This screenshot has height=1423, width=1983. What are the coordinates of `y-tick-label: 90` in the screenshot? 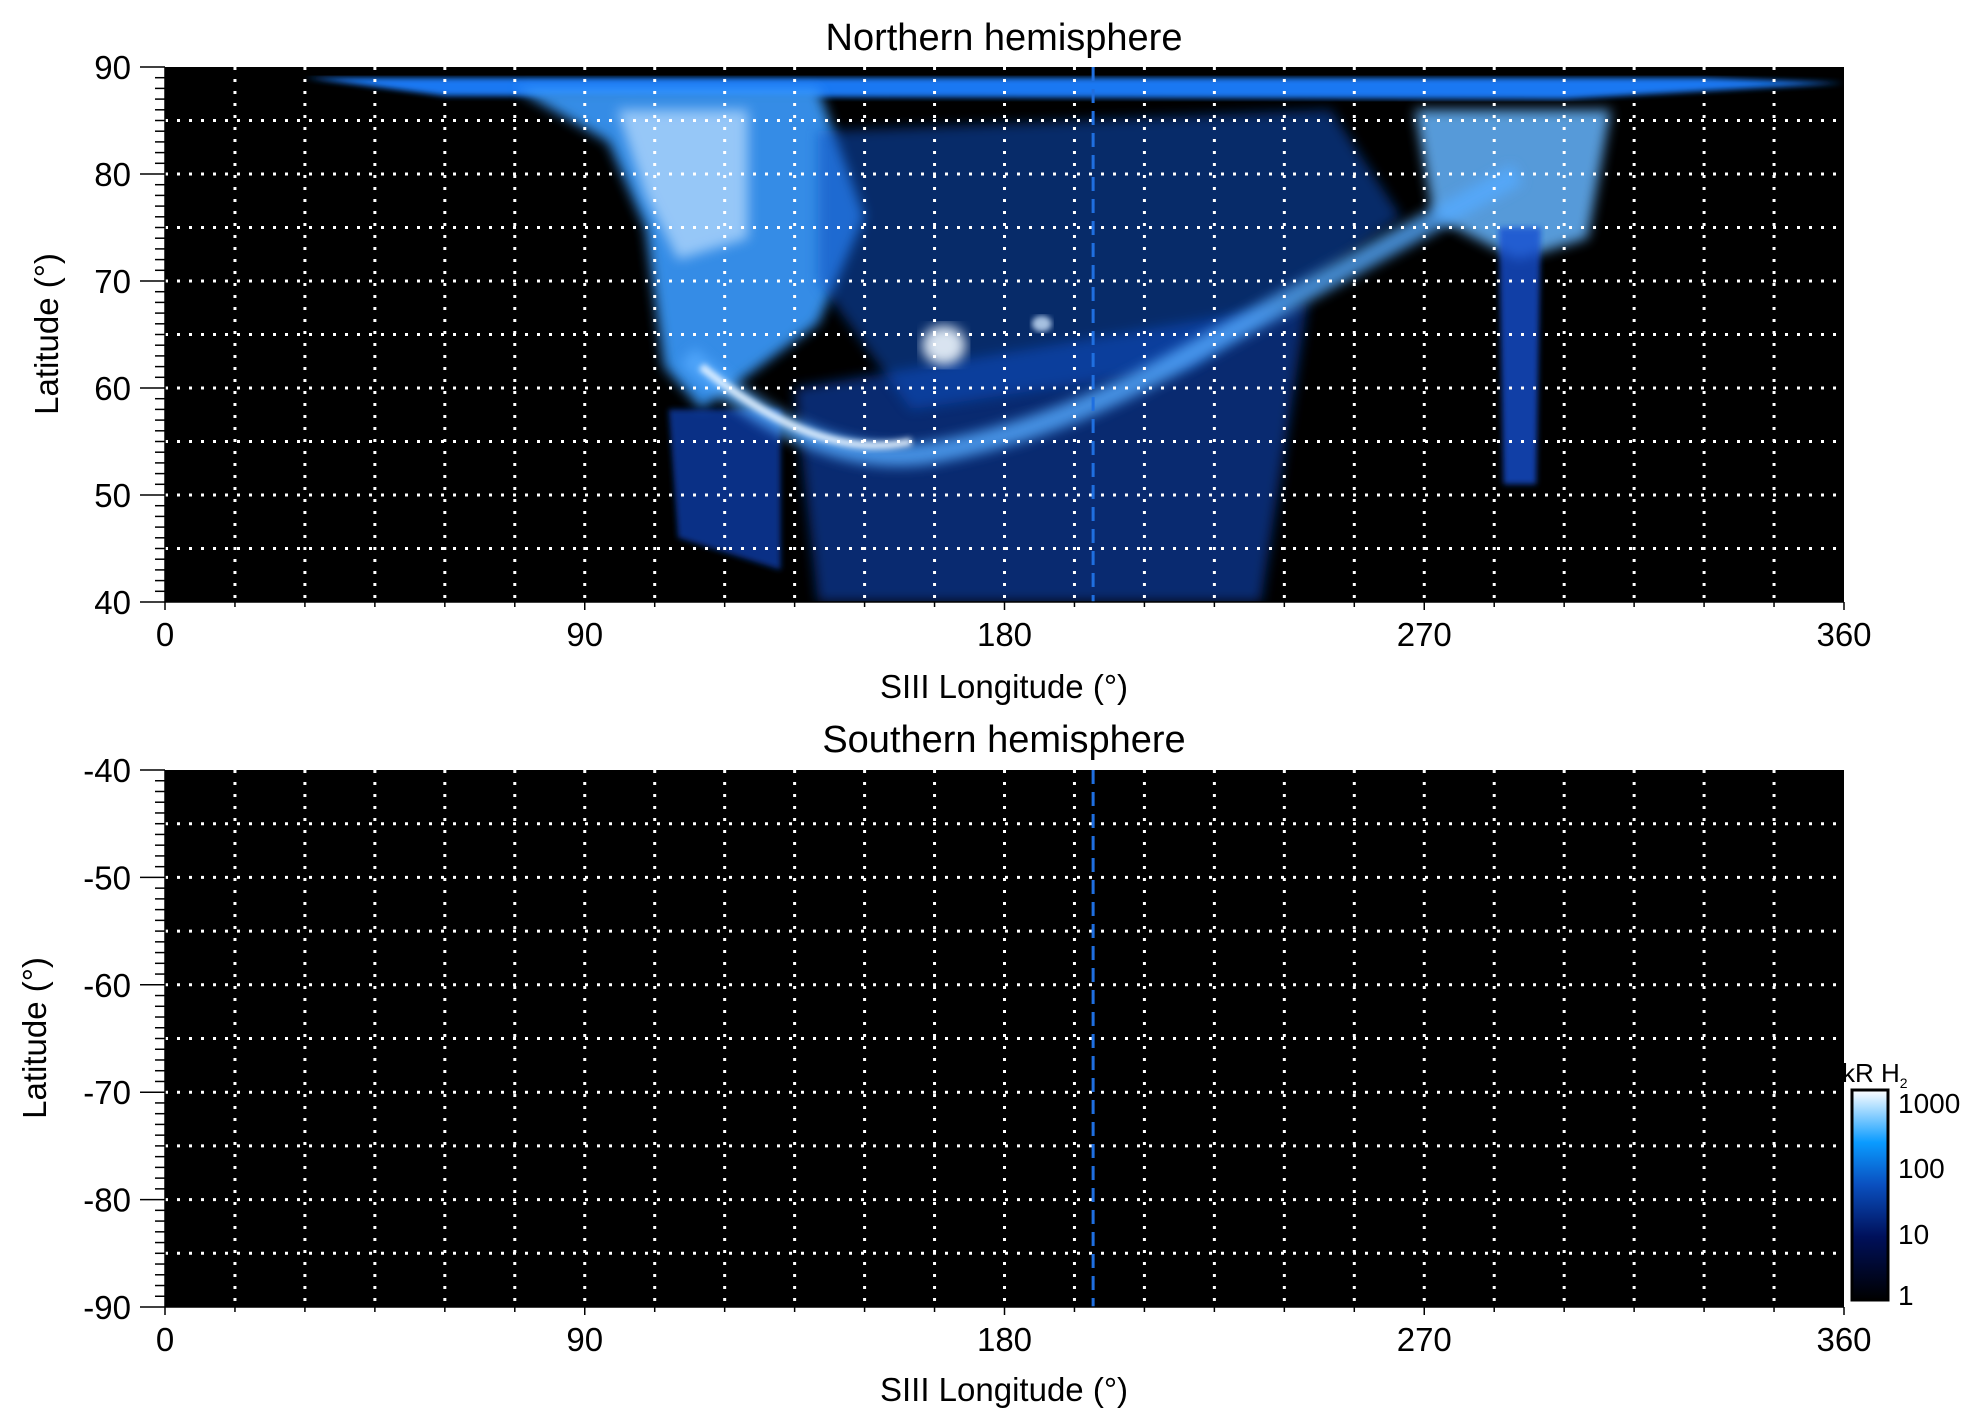 It's located at (112, 67).